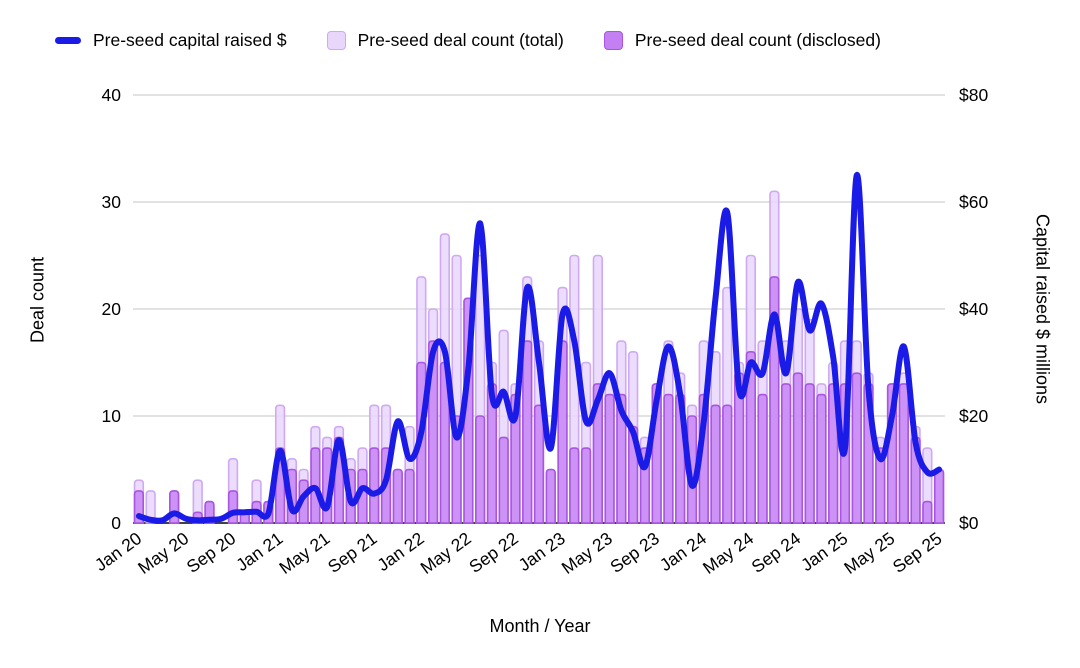 The width and height of the screenshot is (1080, 668). Describe the element at coordinates (150, 507) in the screenshot. I see `bar-total` at that location.